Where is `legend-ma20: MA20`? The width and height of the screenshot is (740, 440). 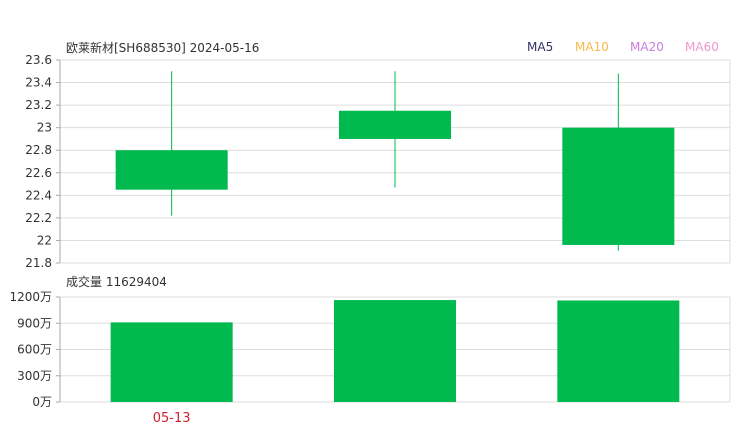 legend-ma20: MA20 is located at coordinates (647, 47).